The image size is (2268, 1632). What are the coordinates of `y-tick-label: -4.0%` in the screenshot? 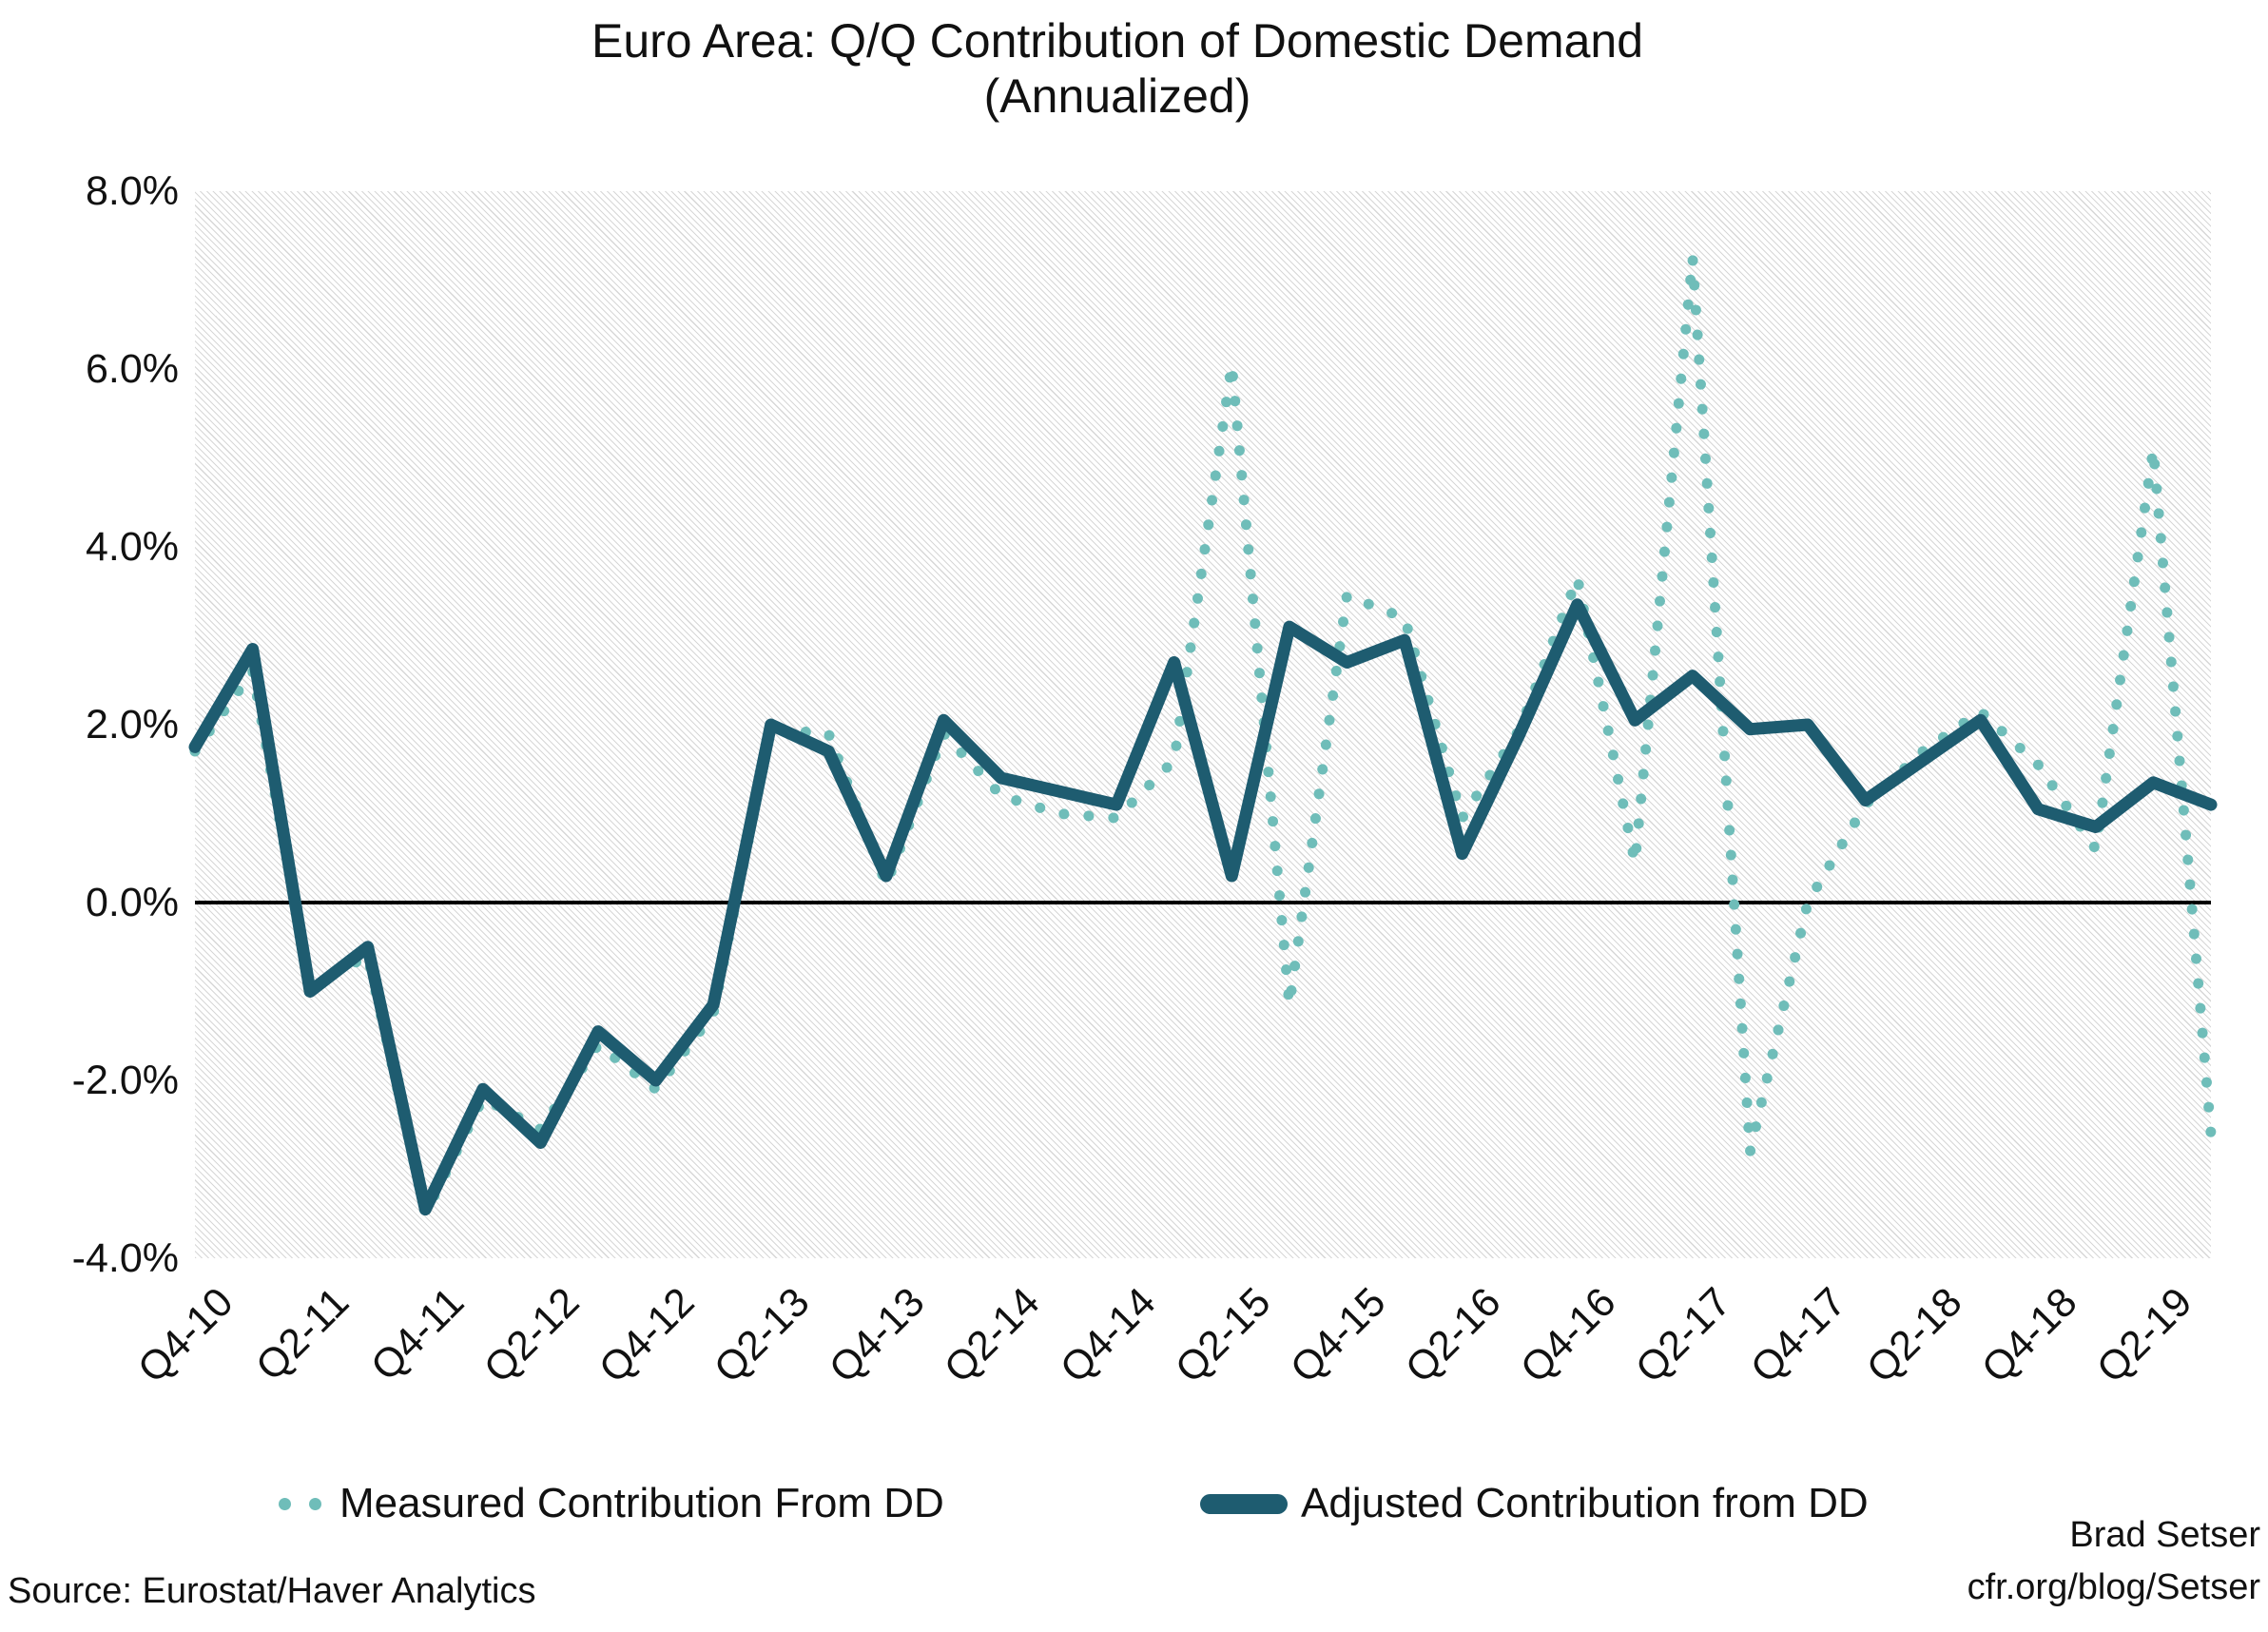 It's located at (125, 1258).